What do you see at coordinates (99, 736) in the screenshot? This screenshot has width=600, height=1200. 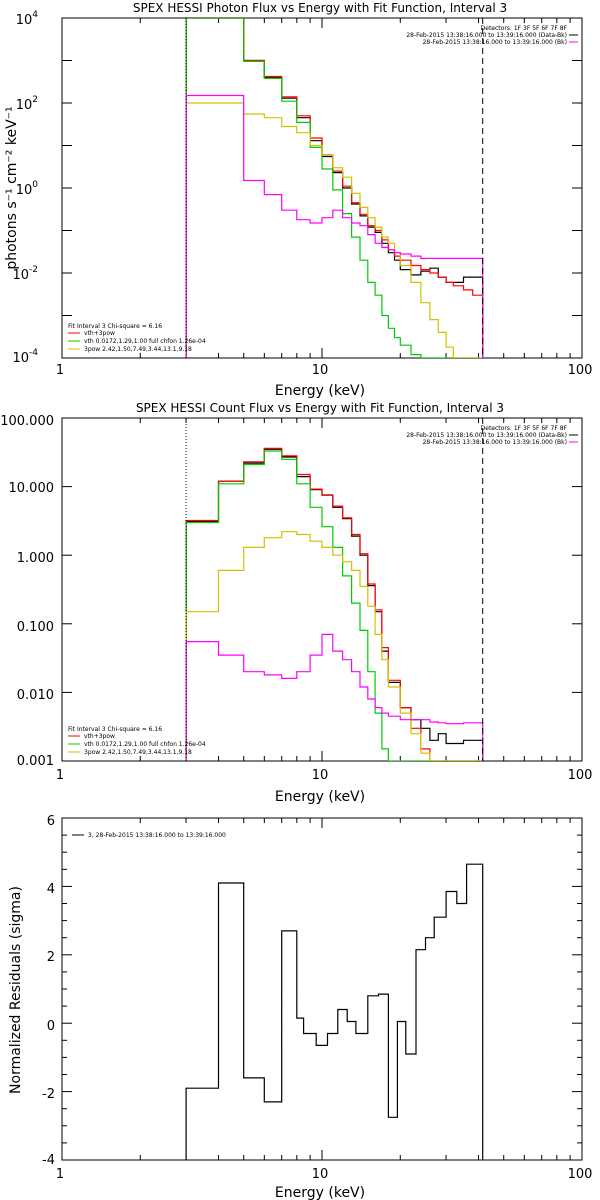 I see `count-fit-total-legend-text: vth+3pow` at bounding box center [99, 736].